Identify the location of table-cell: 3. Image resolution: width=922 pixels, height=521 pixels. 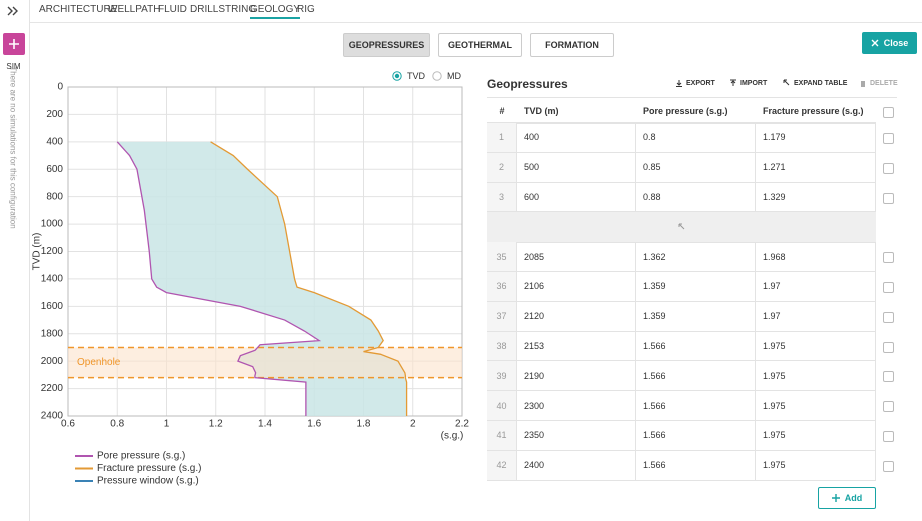
(502, 197).